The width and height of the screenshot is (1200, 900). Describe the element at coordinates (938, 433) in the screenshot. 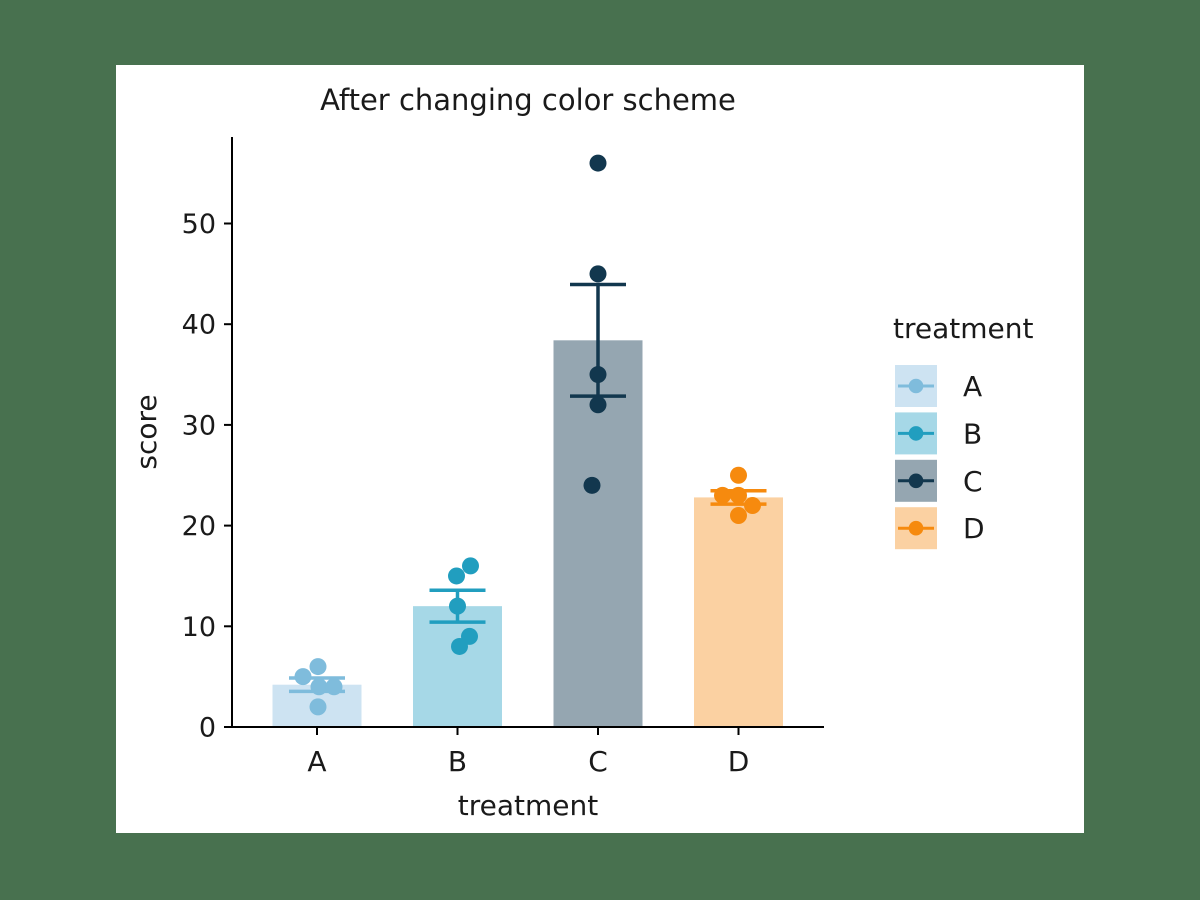

I see `legend-entry-B: B` at that location.